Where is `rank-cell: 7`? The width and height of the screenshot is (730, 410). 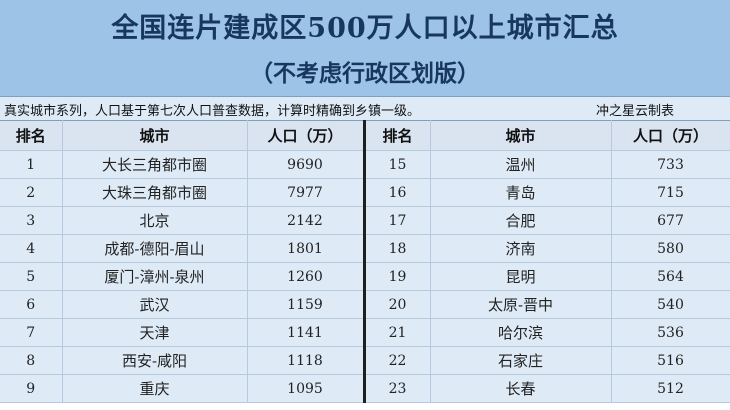 rank-cell: 7 is located at coordinates (31, 332).